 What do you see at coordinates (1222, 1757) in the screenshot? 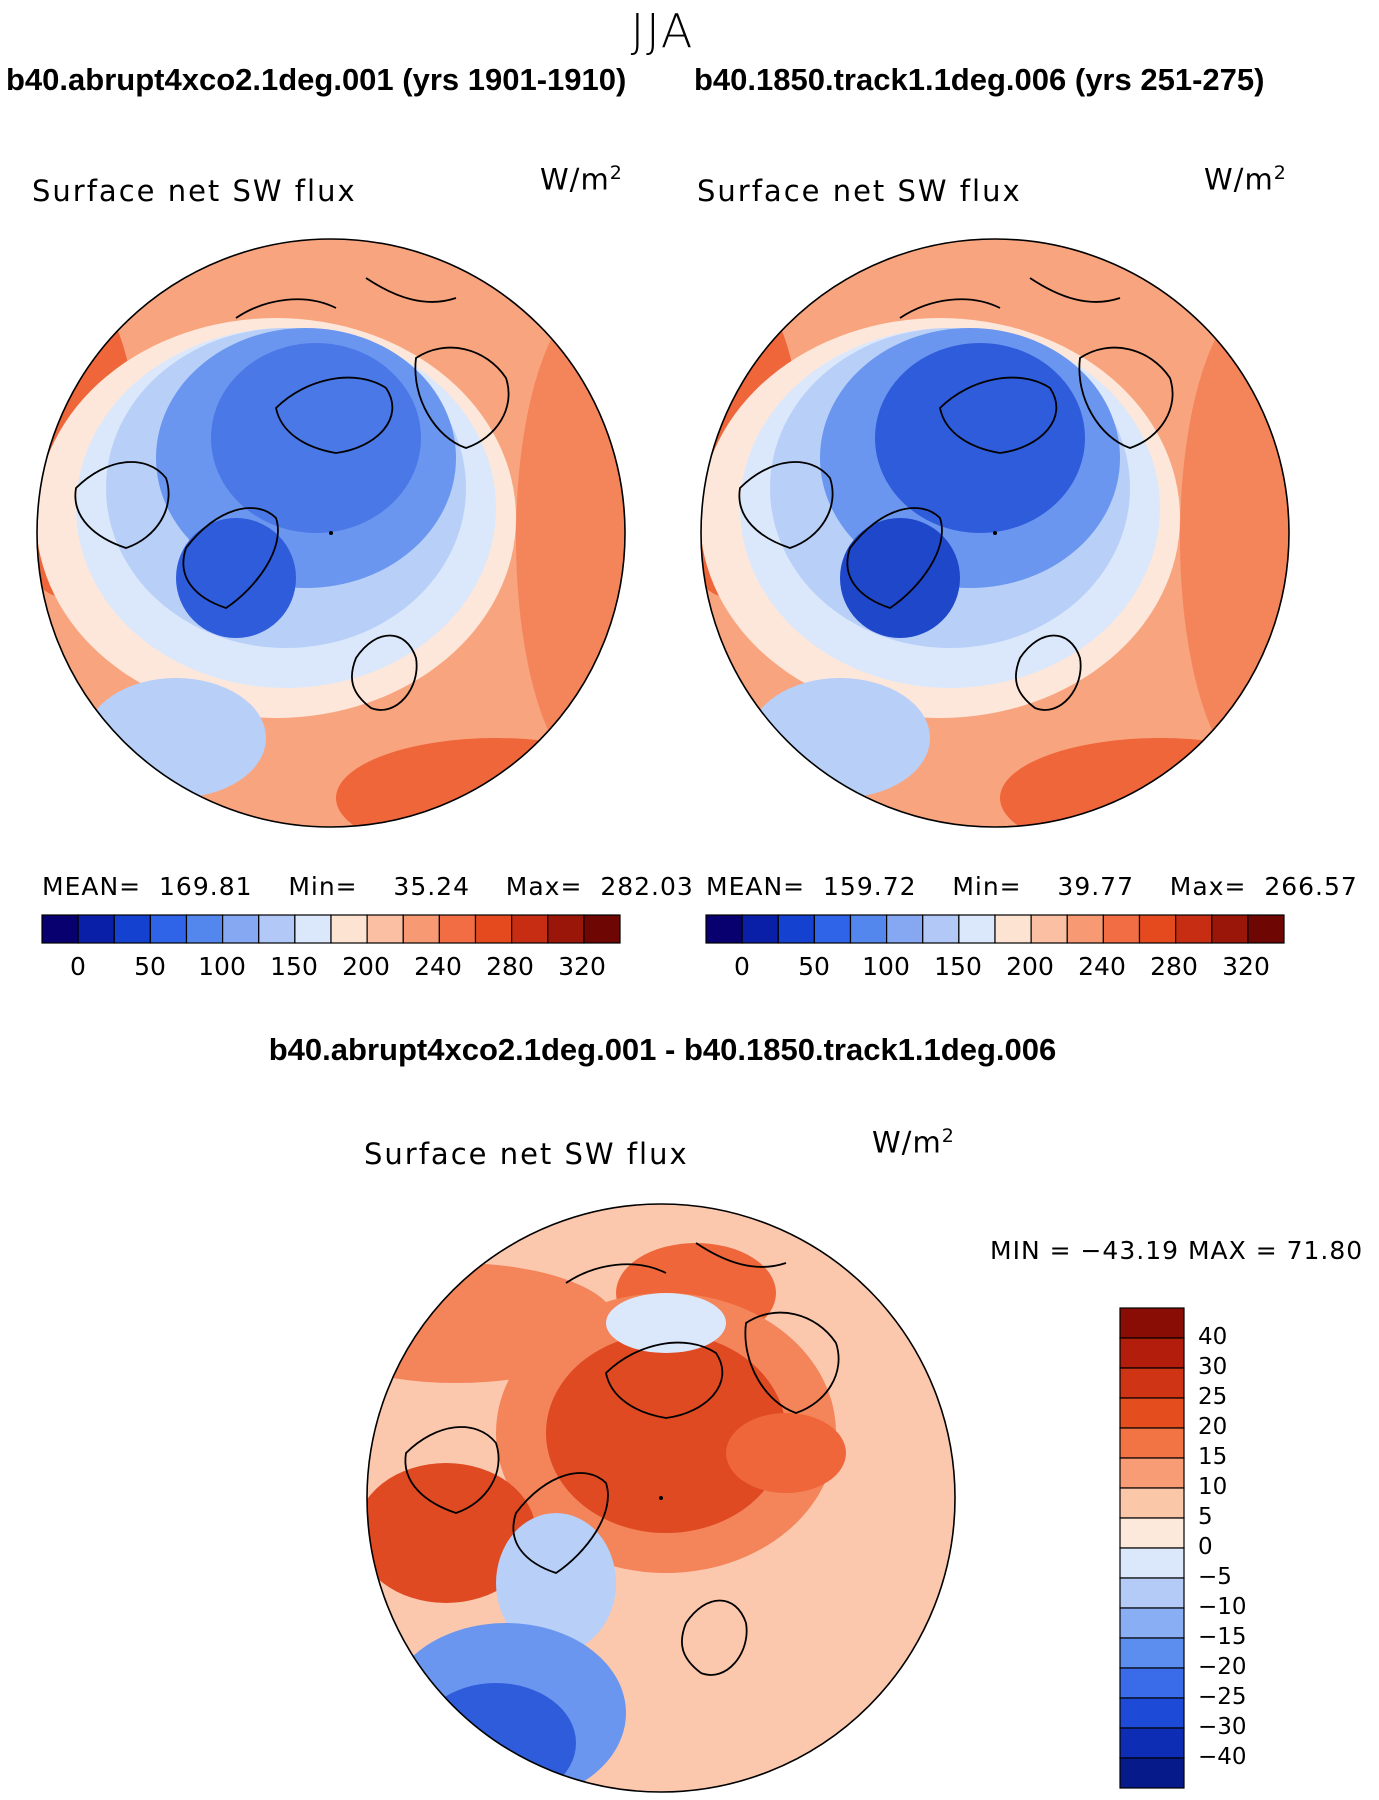
I see `diff-cb-label: −40` at bounding box center [1222, 1757].